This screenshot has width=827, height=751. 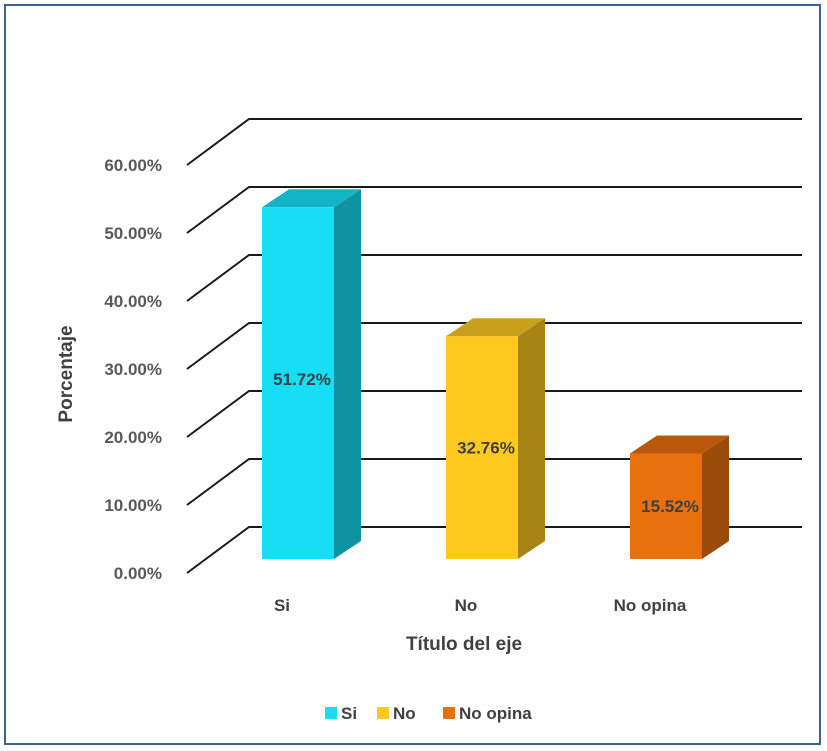 I want to click on legend-item: No, so click(x=396, y=713).